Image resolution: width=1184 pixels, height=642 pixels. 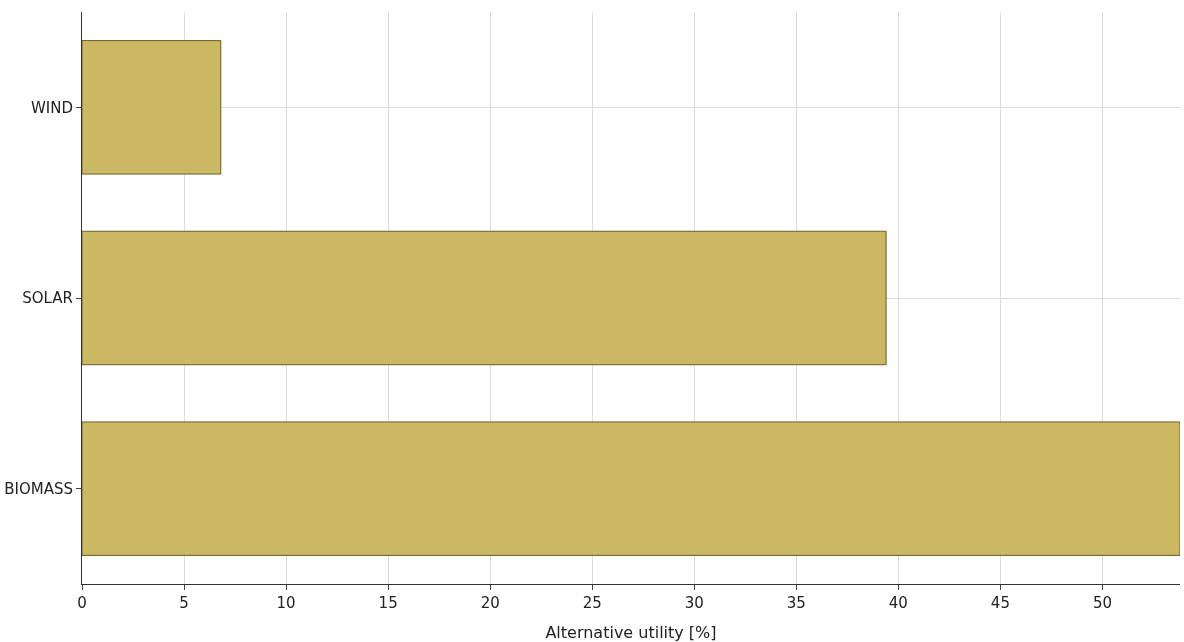 What do you see at coordinates (631, 632) in the screenshot?
I see `x-axis-title: Alternative utility [%]` at bounding box center [631, 632].